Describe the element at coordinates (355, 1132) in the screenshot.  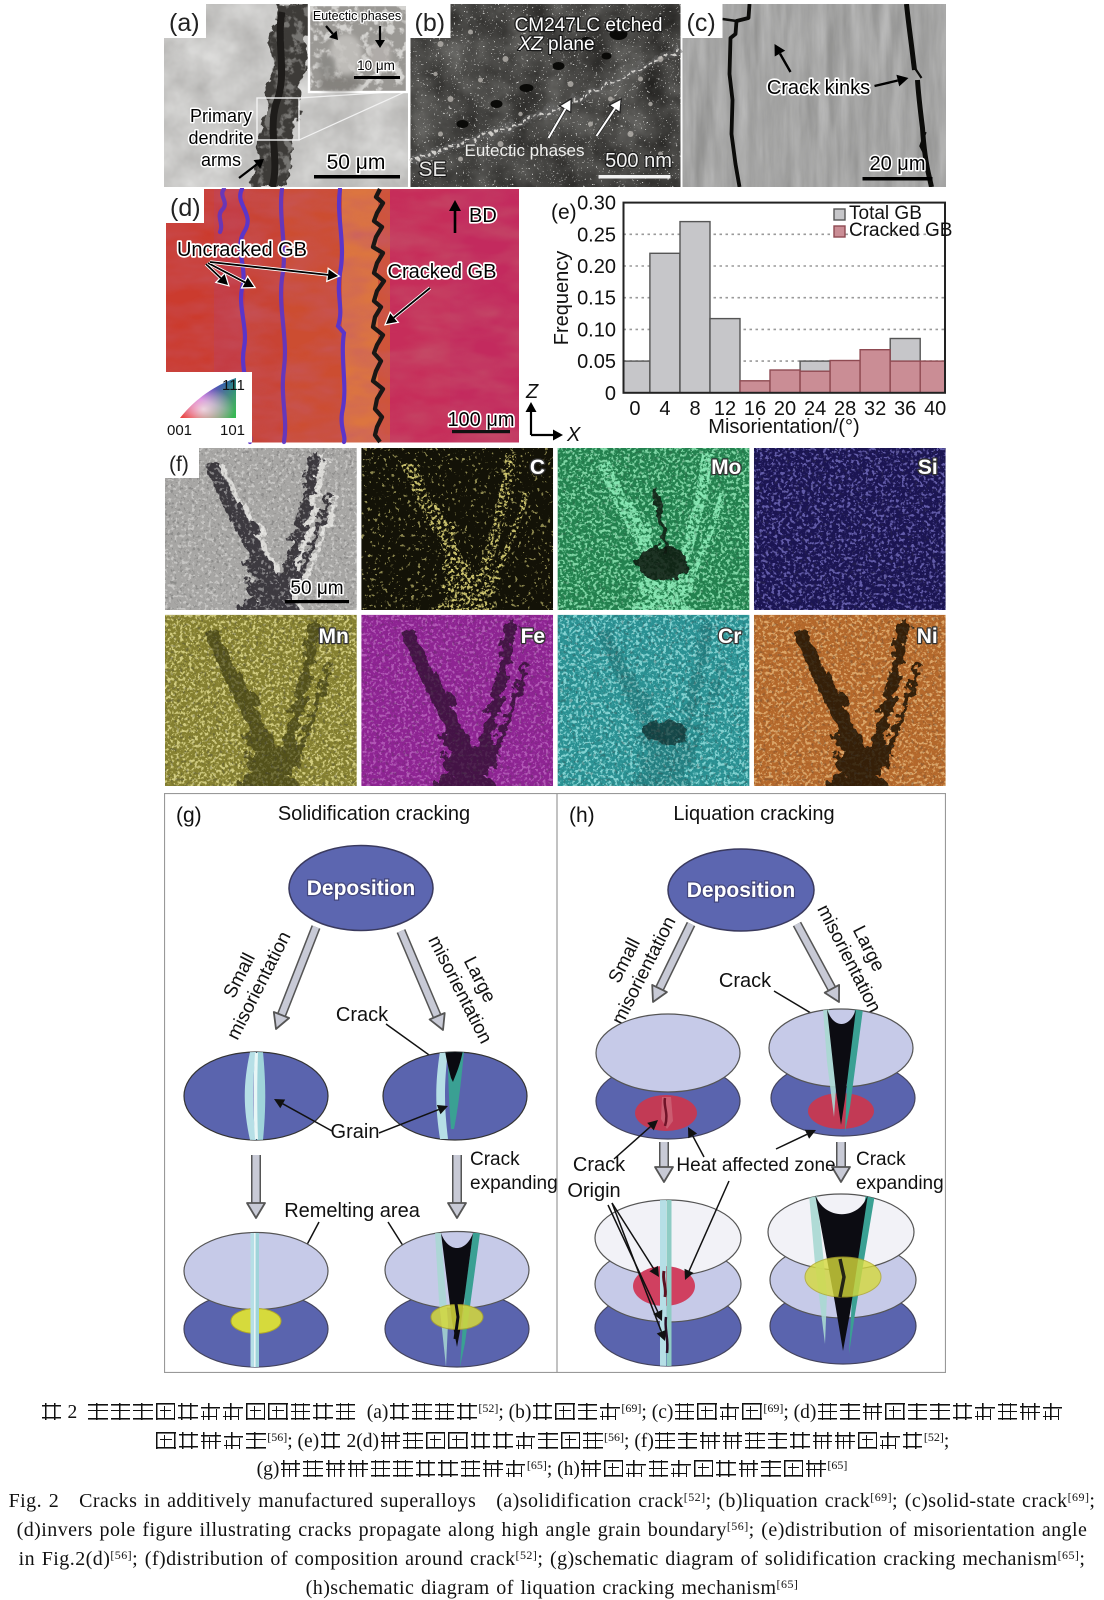
I see `svg-text: Grain` at that location.